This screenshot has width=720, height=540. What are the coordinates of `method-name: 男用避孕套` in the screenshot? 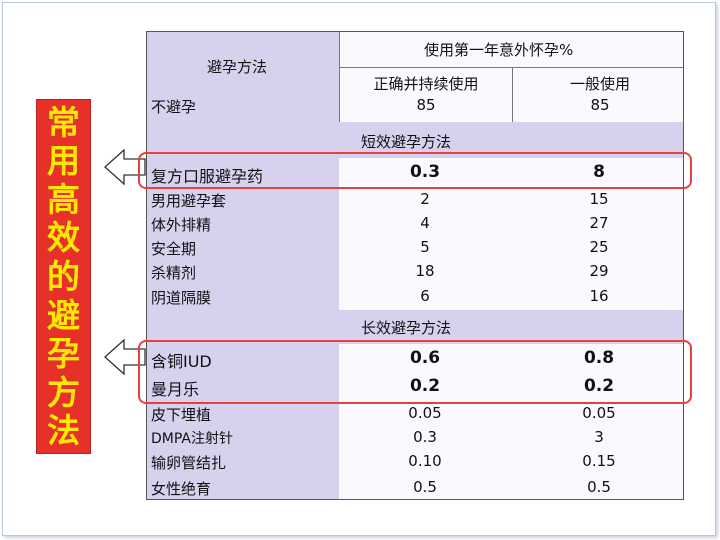 It's located at (189, 201).